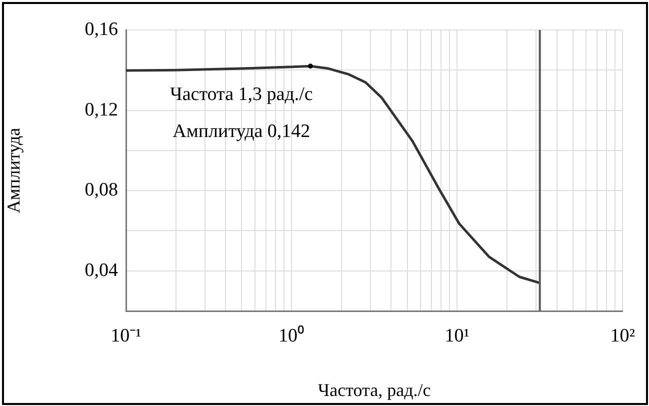 The height and width of the screenshot is (406, 649). Describe the element at coordinates (126, 335) in the screenshot. I see `x-tick-label: 10⁻¹` at that location.